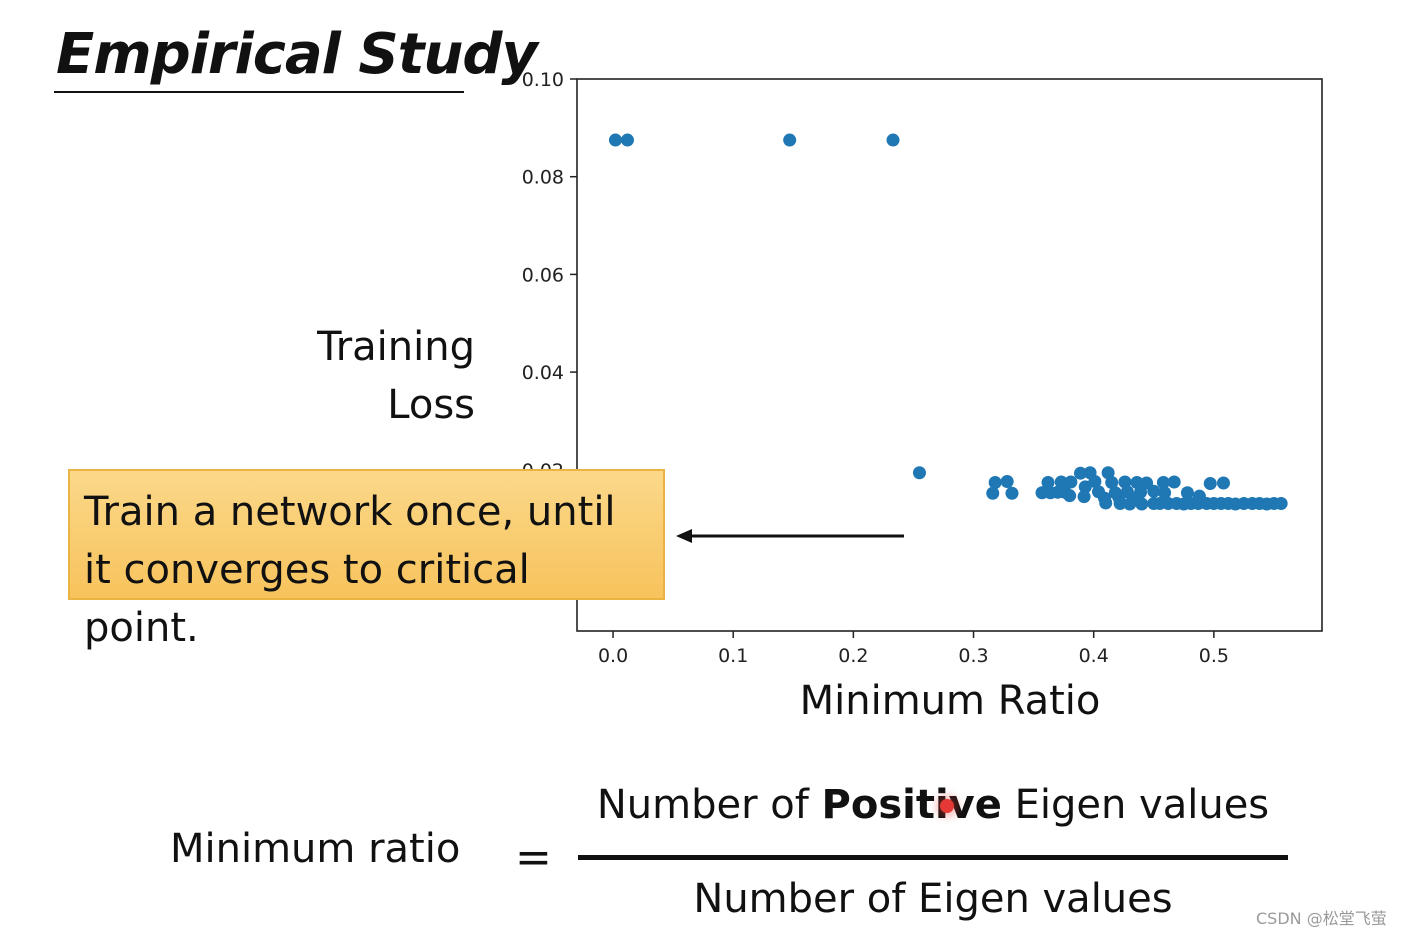 The height and width of the screenshot is (934, 1407). I want to click on numerator-pre: Number of, so click(709, 805).